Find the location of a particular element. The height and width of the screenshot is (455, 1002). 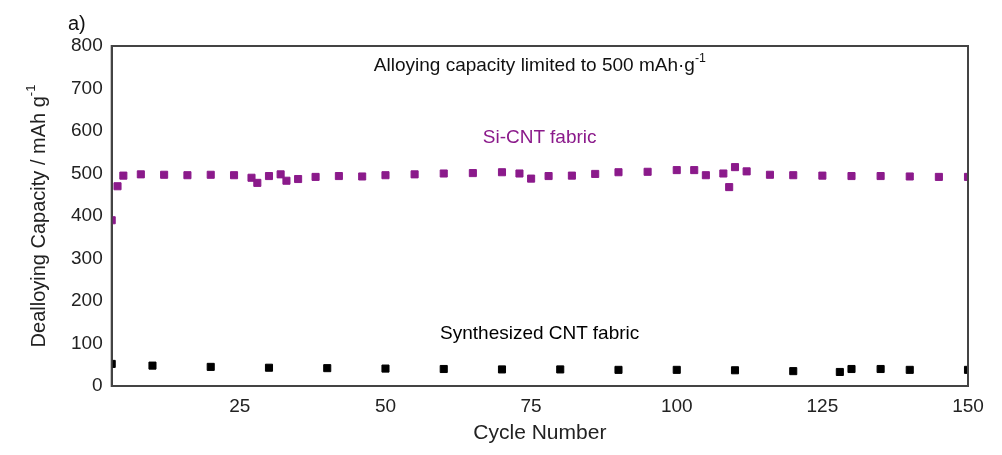

y-tick-label: 800 is located at coordinates (87, 45).